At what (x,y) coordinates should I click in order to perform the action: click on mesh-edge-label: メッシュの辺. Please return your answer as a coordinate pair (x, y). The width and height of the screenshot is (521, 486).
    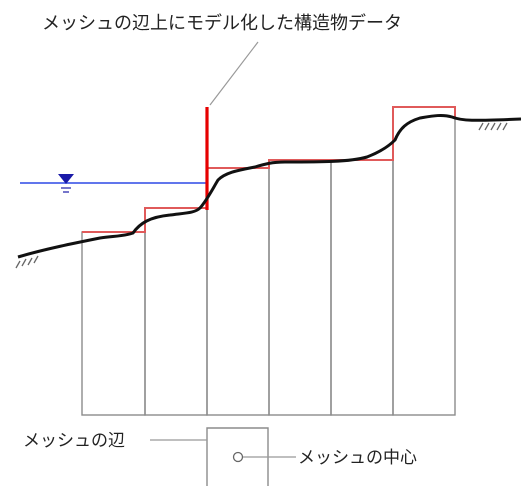
    Looking at the image, I should click on (74, 441).